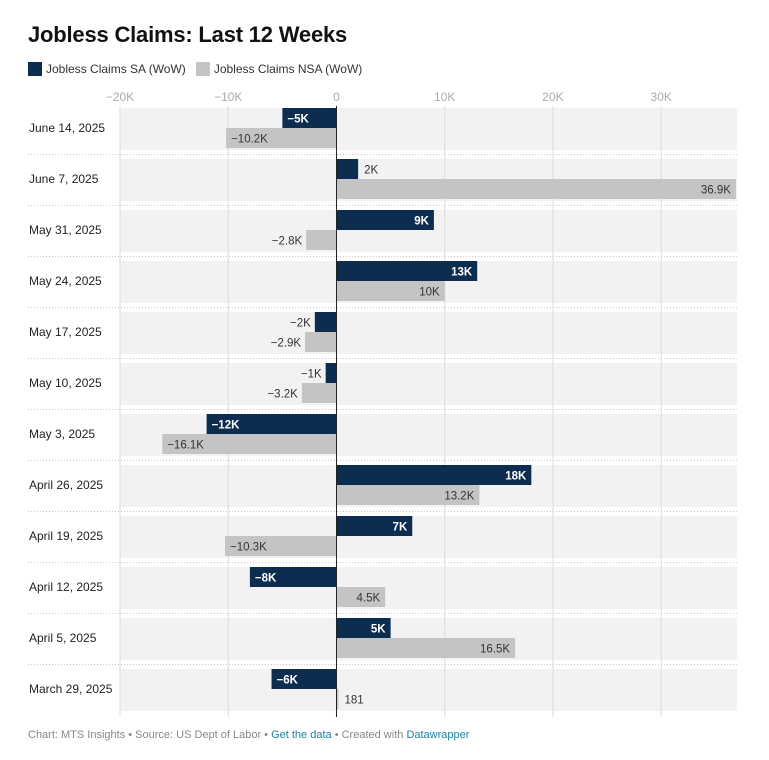 This screenshot has width=769, height=760. What do you see at coordinates (288, 681) in the screenshot?
I see `value-label-sa: −6K` at bounding box center [288, 681].